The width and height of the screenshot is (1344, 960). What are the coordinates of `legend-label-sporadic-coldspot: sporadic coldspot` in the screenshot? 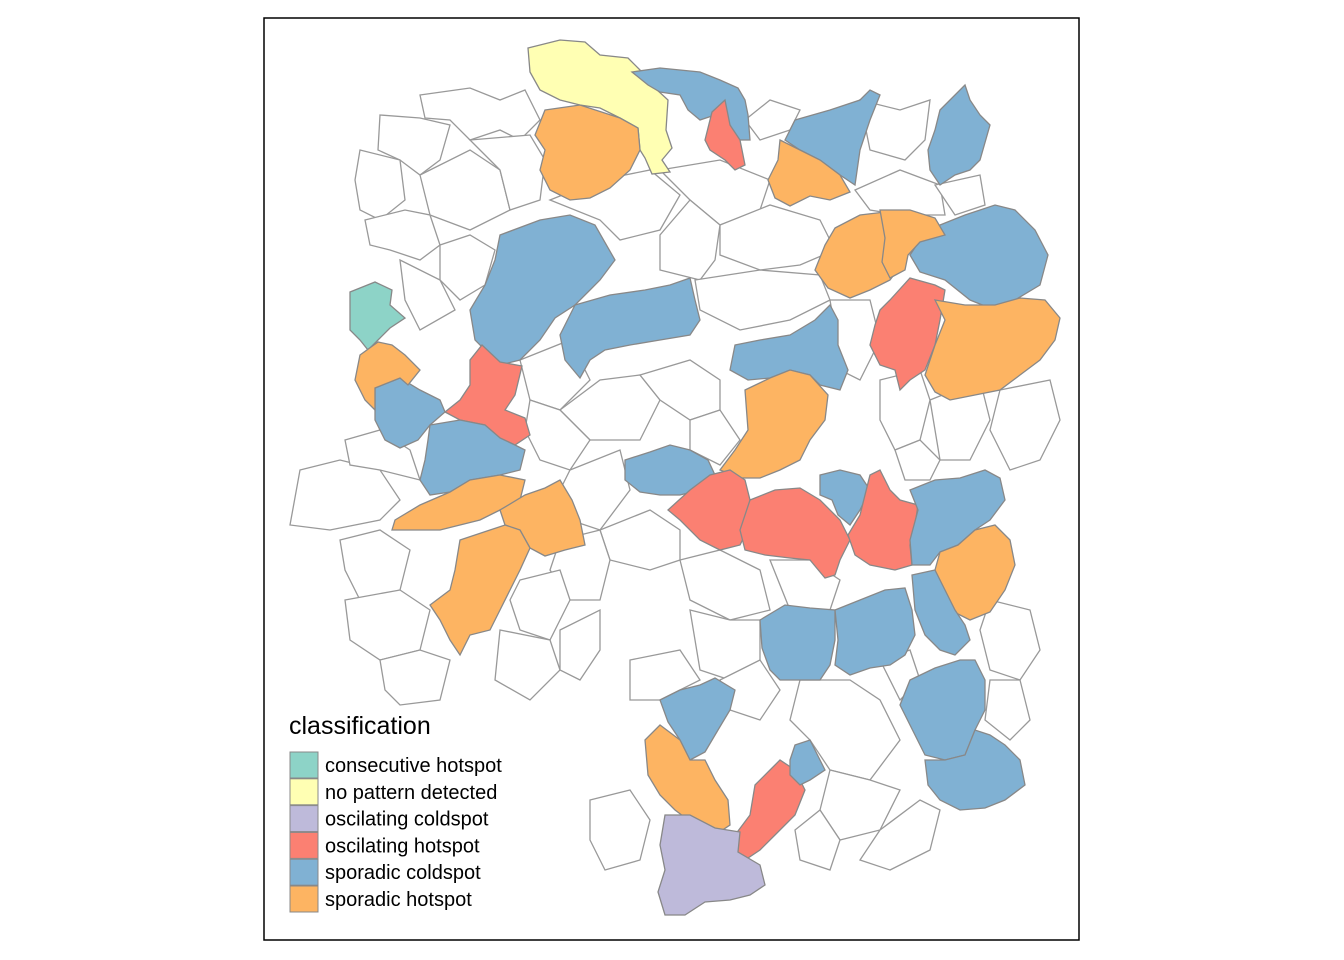 It's located at (403, 873).